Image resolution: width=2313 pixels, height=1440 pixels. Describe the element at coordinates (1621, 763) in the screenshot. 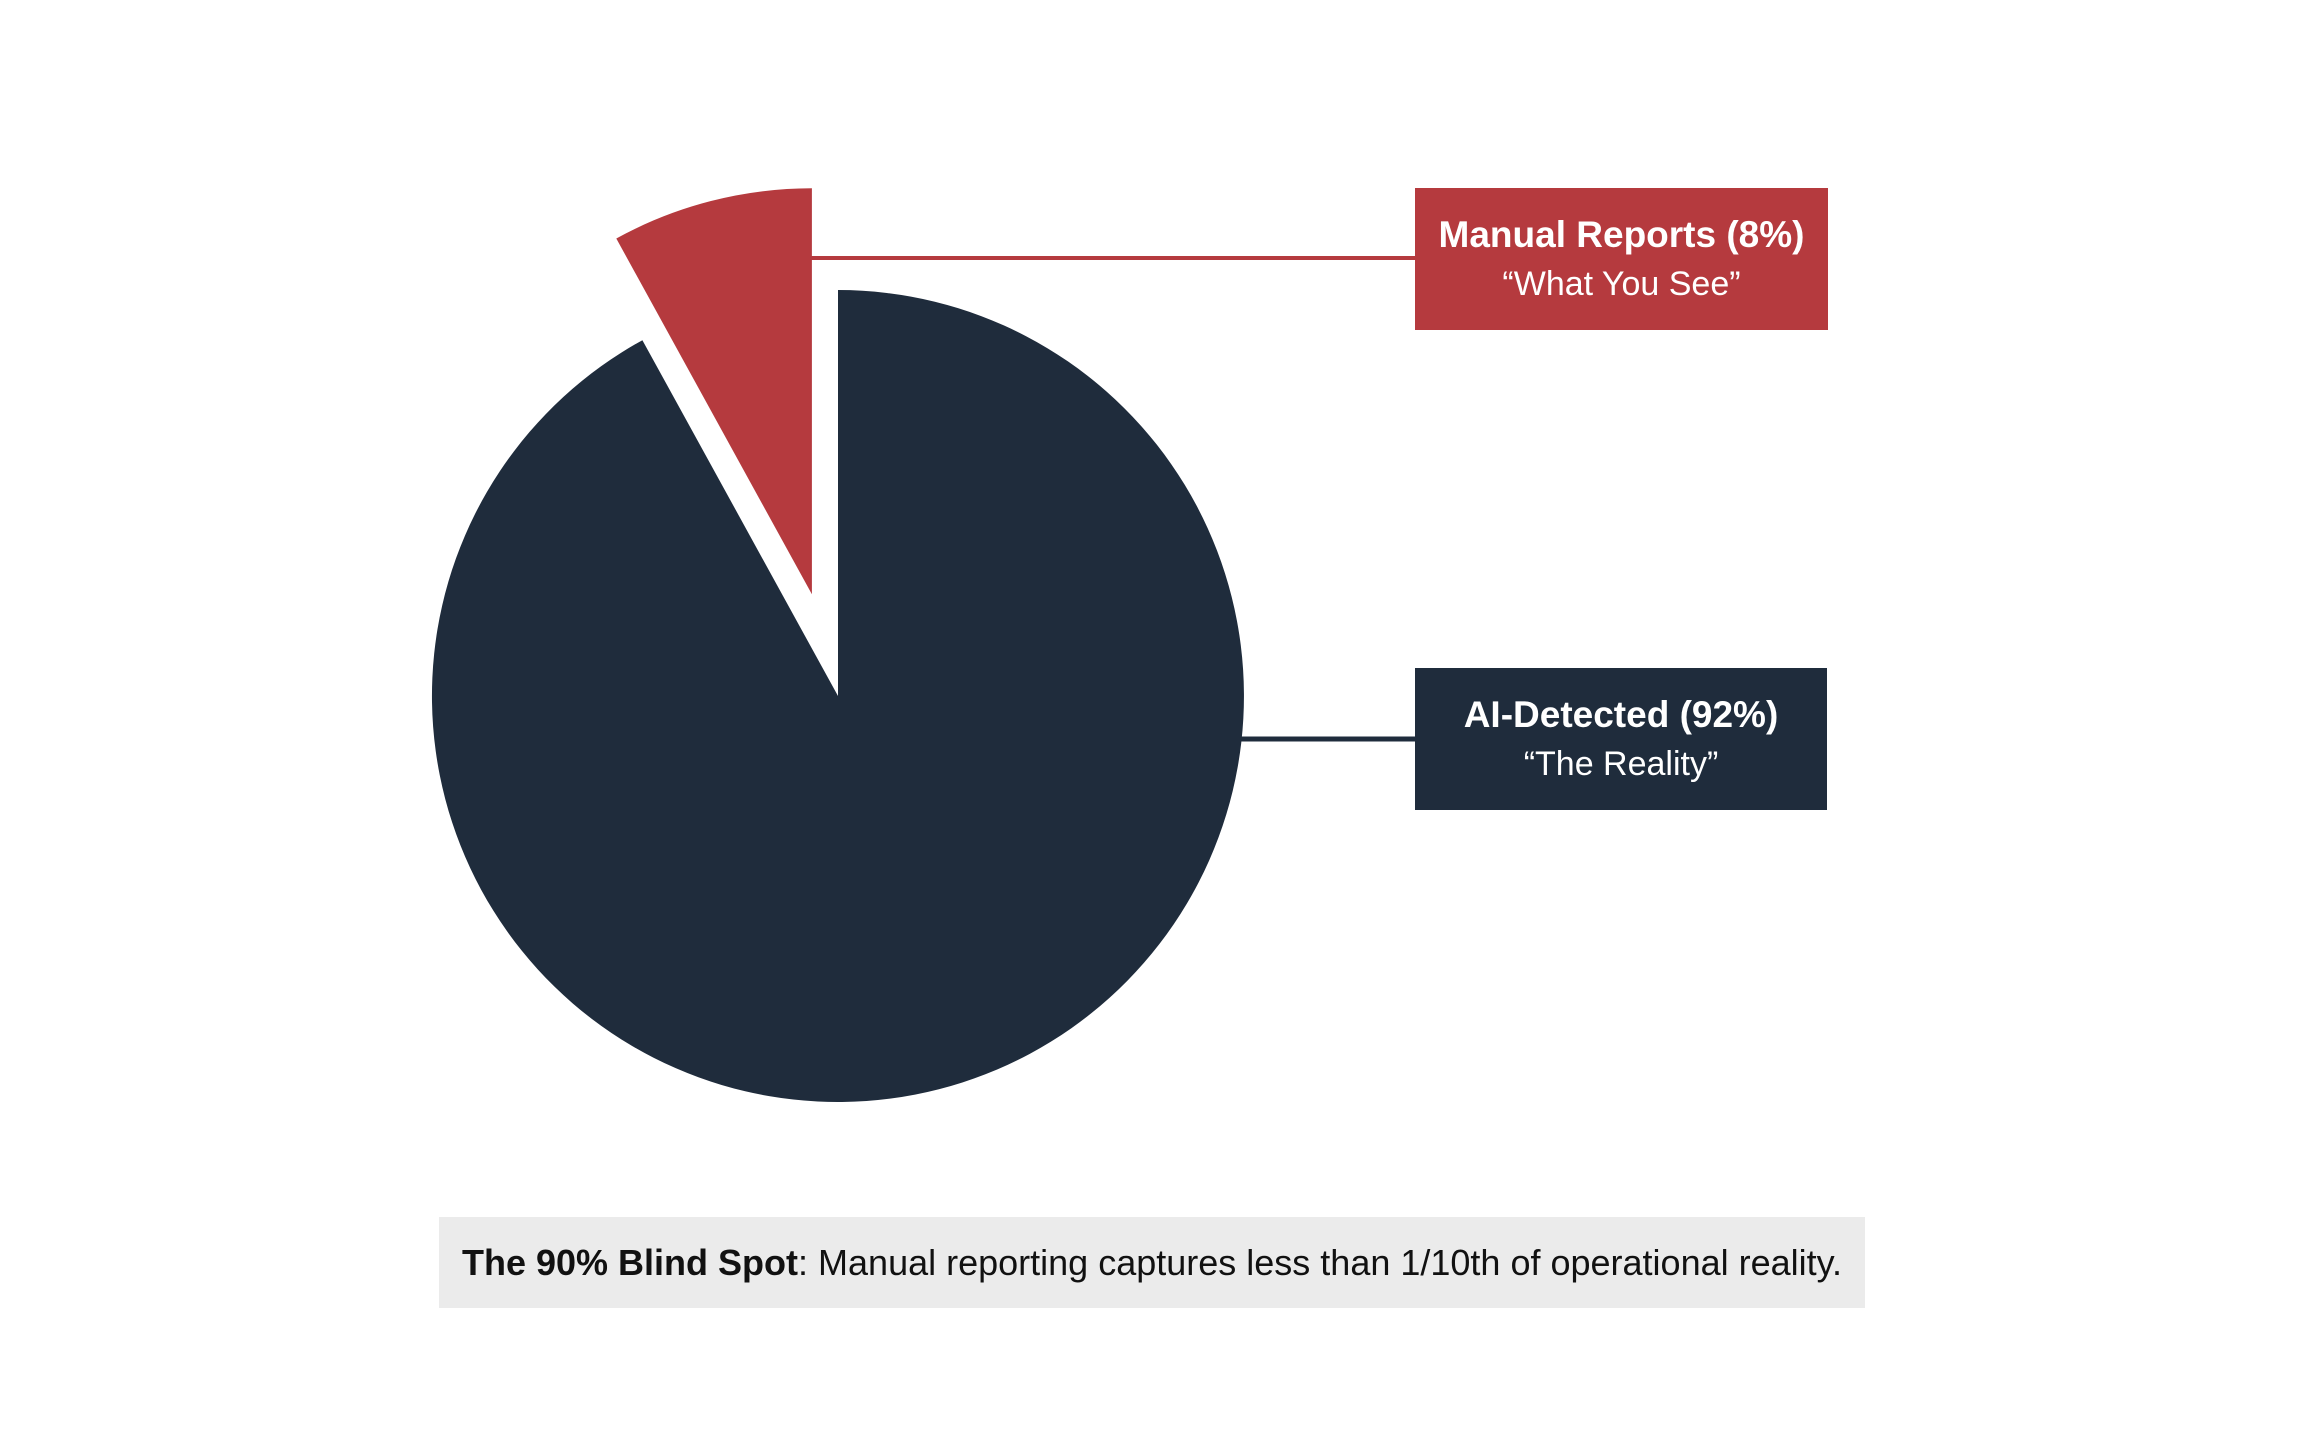

I see `callout-ai-subtitle: “The Reality”` at that location.